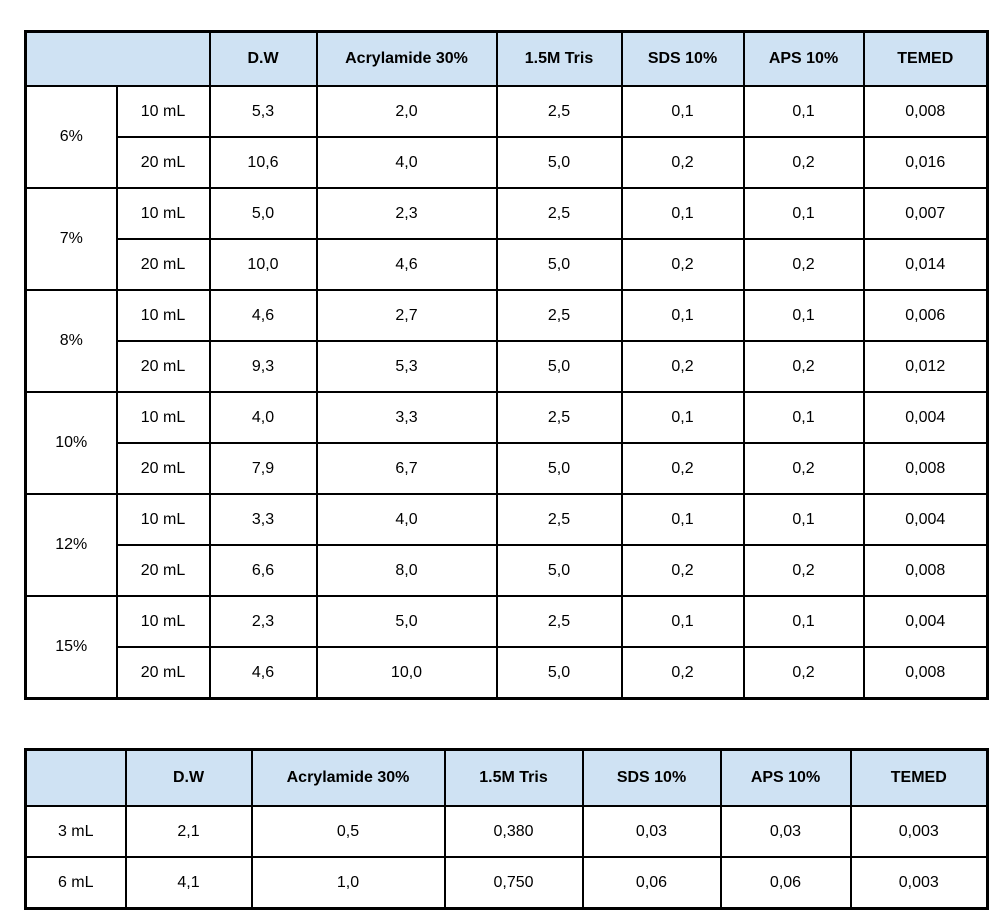  I want to click on value-cell: 0,003, so click(919, 831).